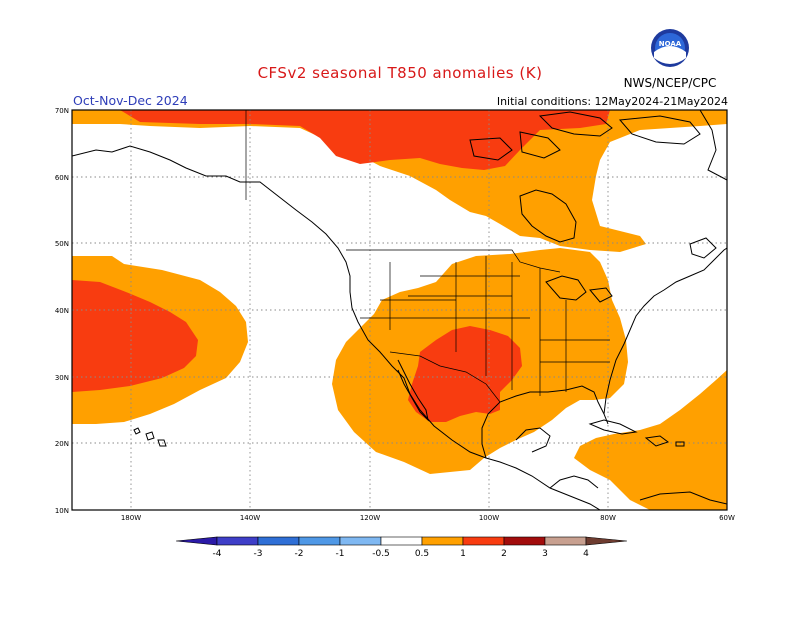 The image size is (800, 618). I want to click on initial-conditions-label: Initial conditions: 12May2024-21May2024, so click(612, 101).